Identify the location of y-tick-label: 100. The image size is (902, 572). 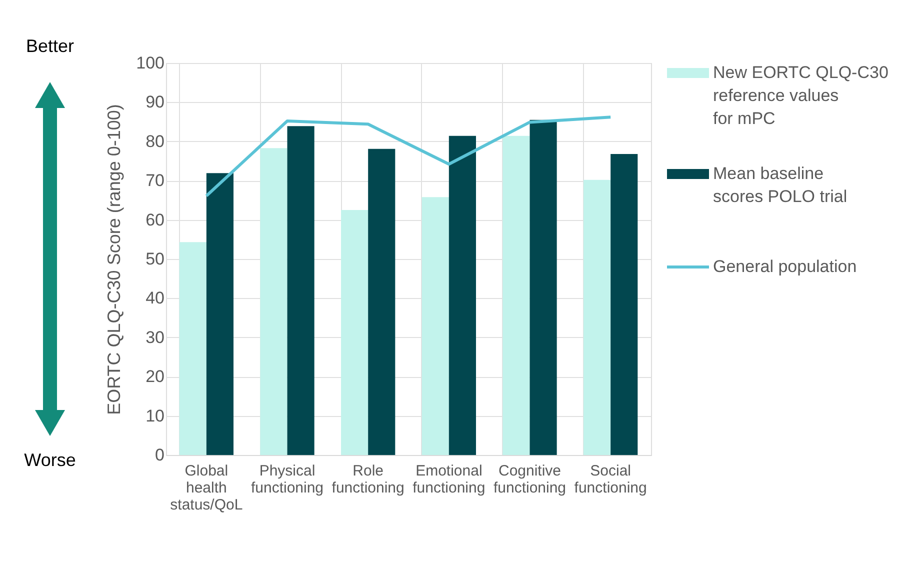
(150, 63).